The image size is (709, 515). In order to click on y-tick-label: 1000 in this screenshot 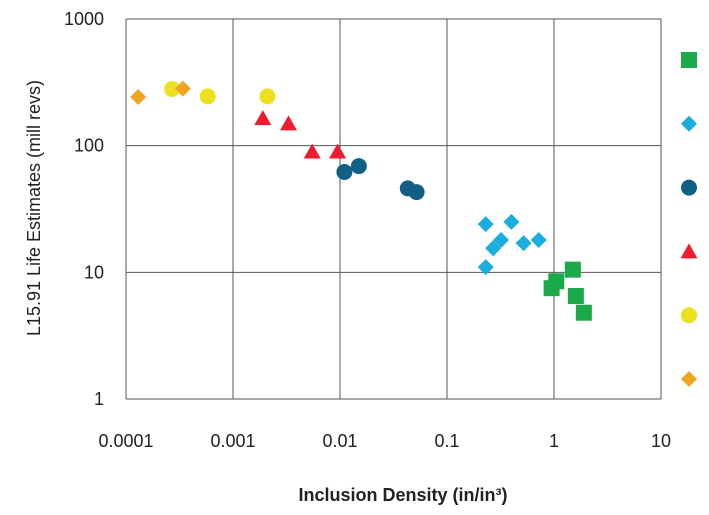, I will do `click(84, 19)`.